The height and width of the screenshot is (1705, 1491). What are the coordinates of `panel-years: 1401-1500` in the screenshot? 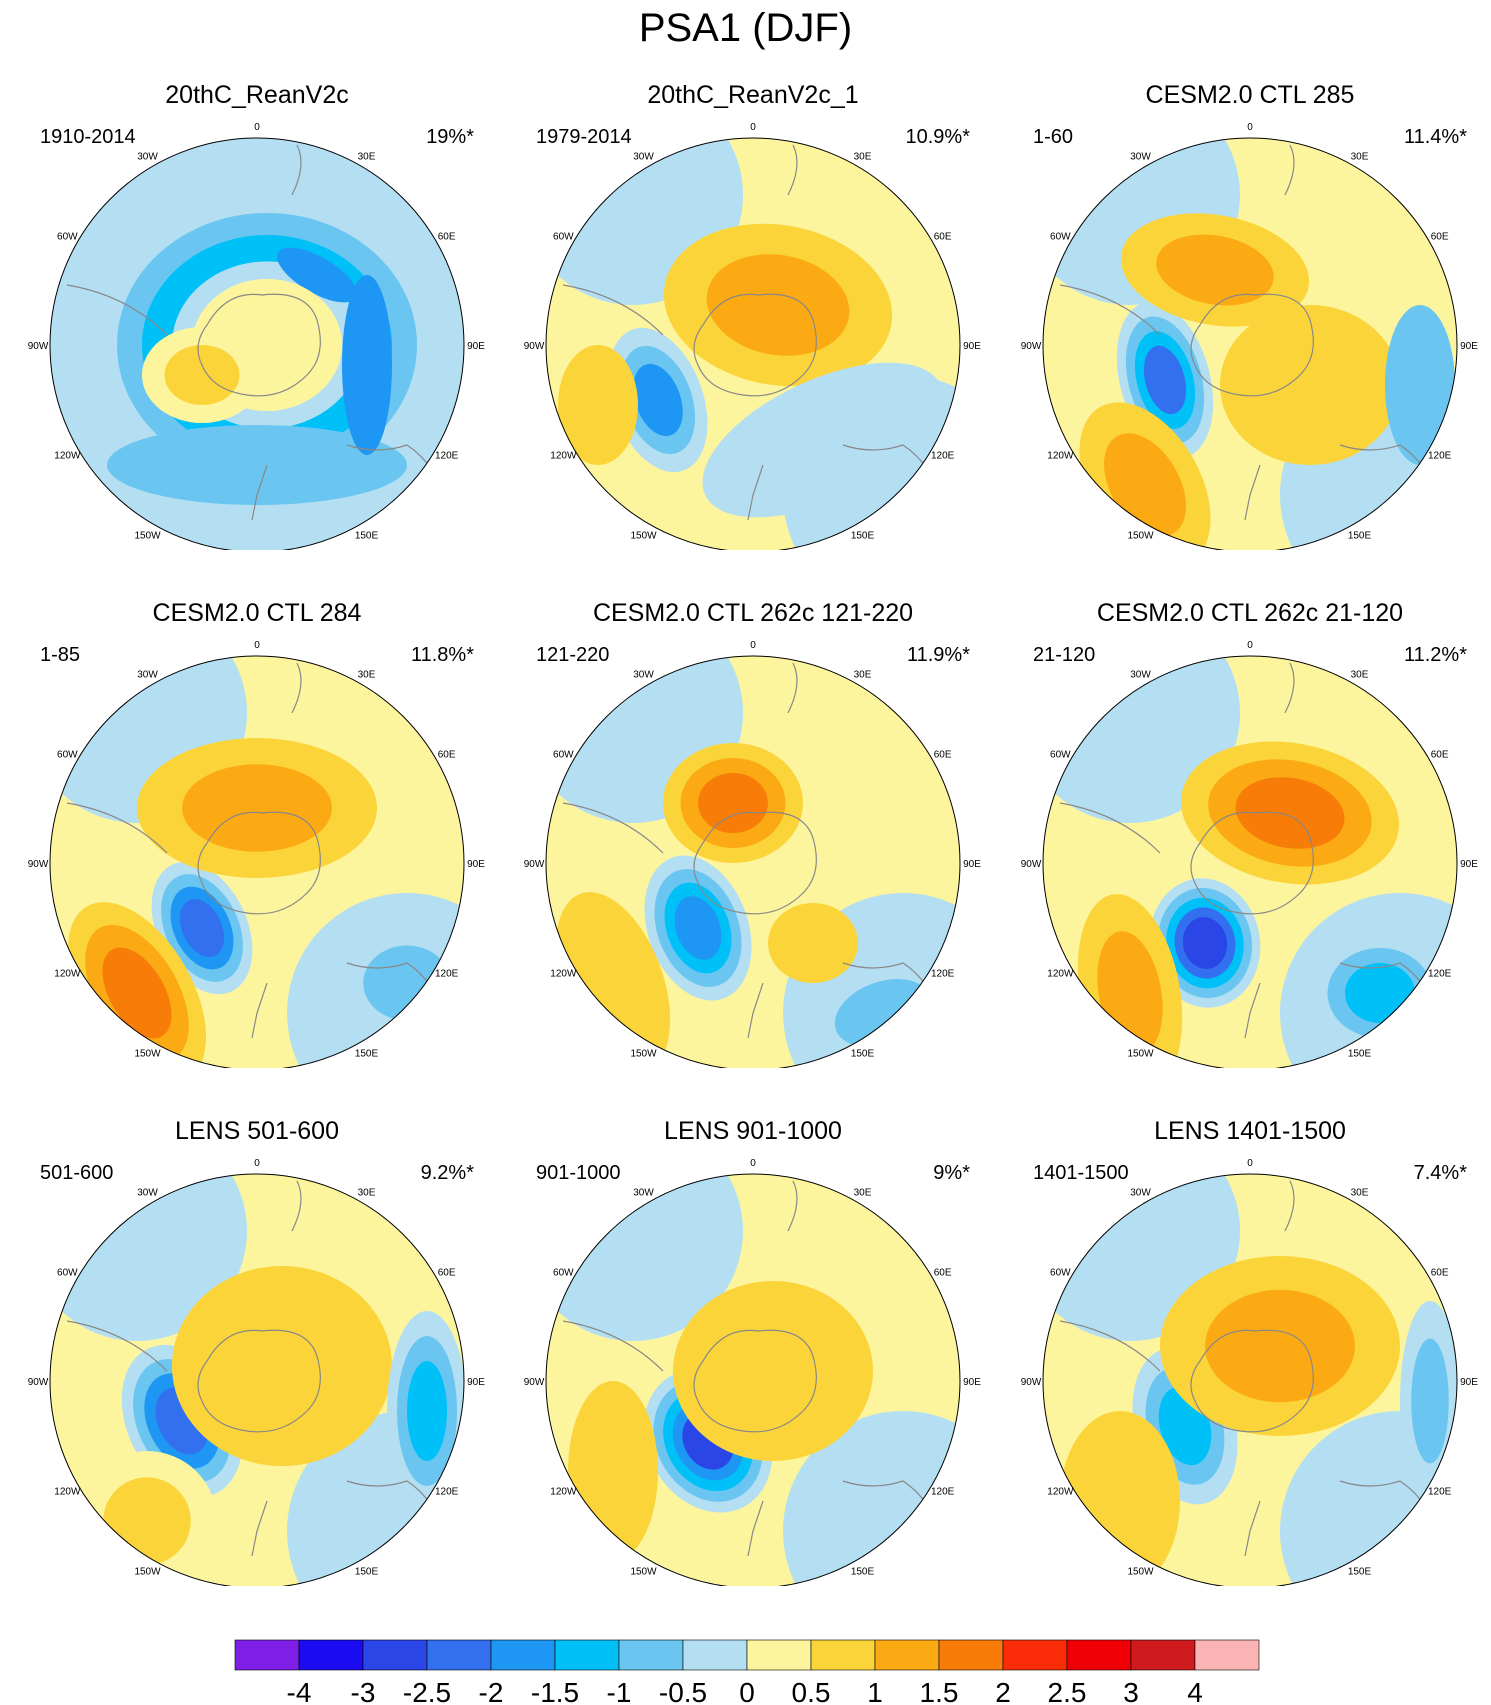 It's located at (1081, 1173).